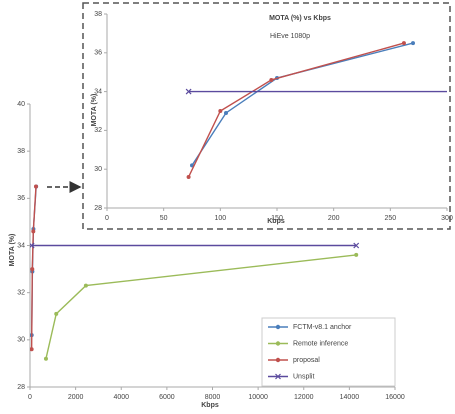 Image resolution: width=455 pixels, height=414 pixels. I want to click on x-tick-label: 12000, so click(304, 397).